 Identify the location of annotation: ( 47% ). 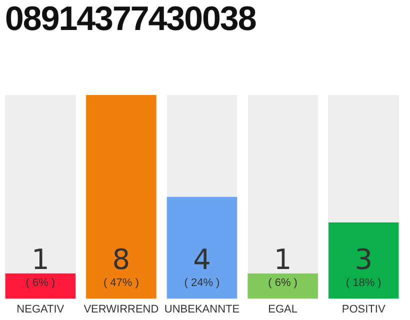
(121, 282).